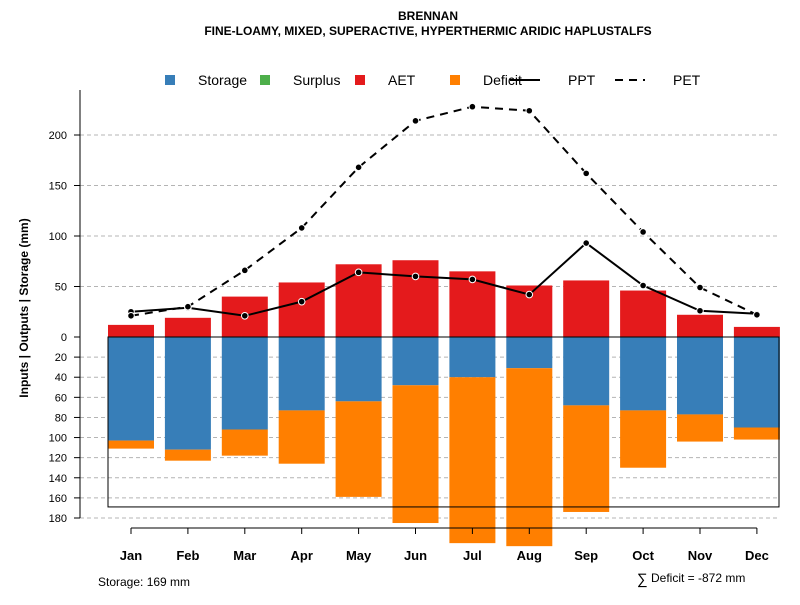  What do you see at coordinates (586, 555) in the screenshot?
I see `x-tick-label: Sep` at bounding box center [586, 555].